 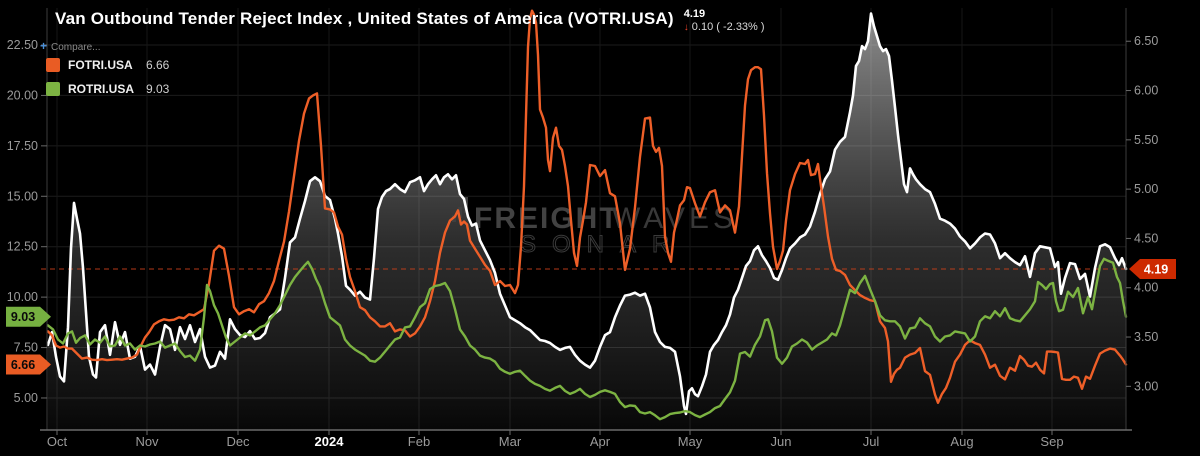 I want to click on right-axis-tick-label: 4.00, so click(x=1146, y=288).